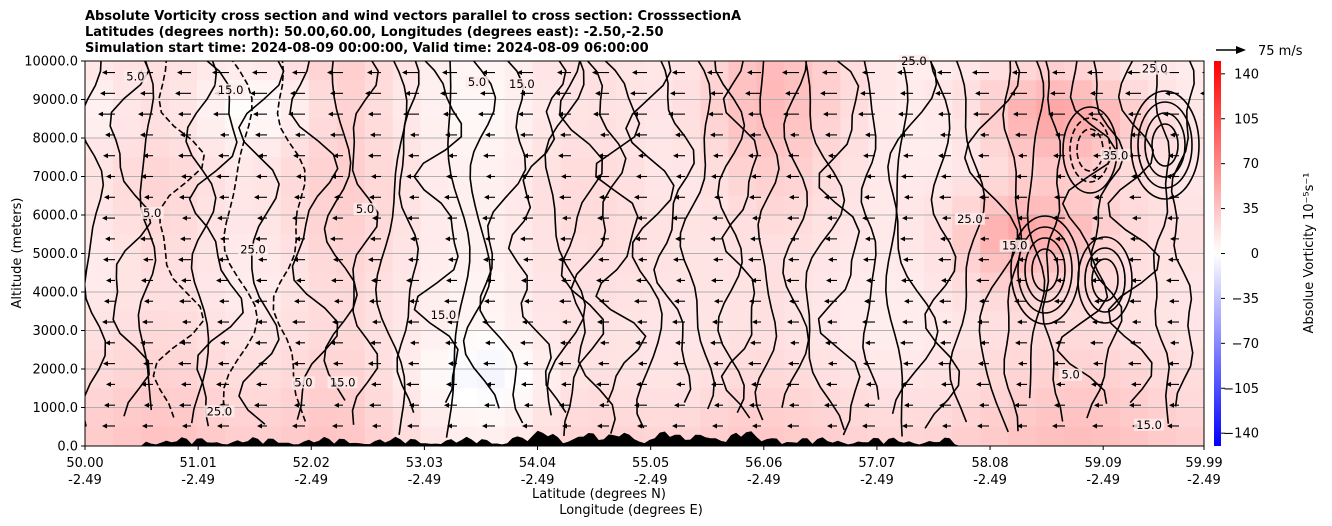 This screenshot has height=526, width=1332. I want to click on colorbar-gradient, so click(1217, 253).